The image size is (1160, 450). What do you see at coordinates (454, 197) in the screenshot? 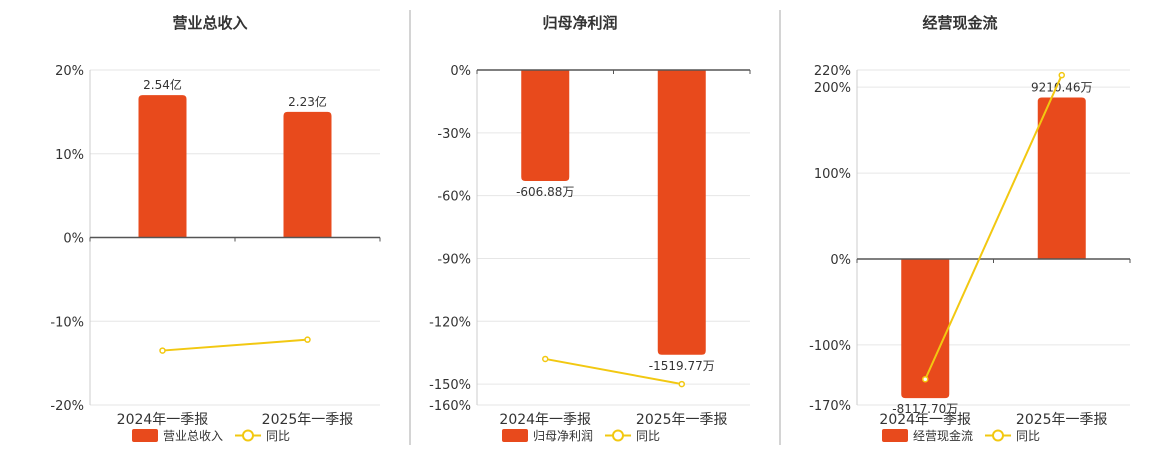
I see `y-tick-label: -60%` at bounding box center [454, 197].